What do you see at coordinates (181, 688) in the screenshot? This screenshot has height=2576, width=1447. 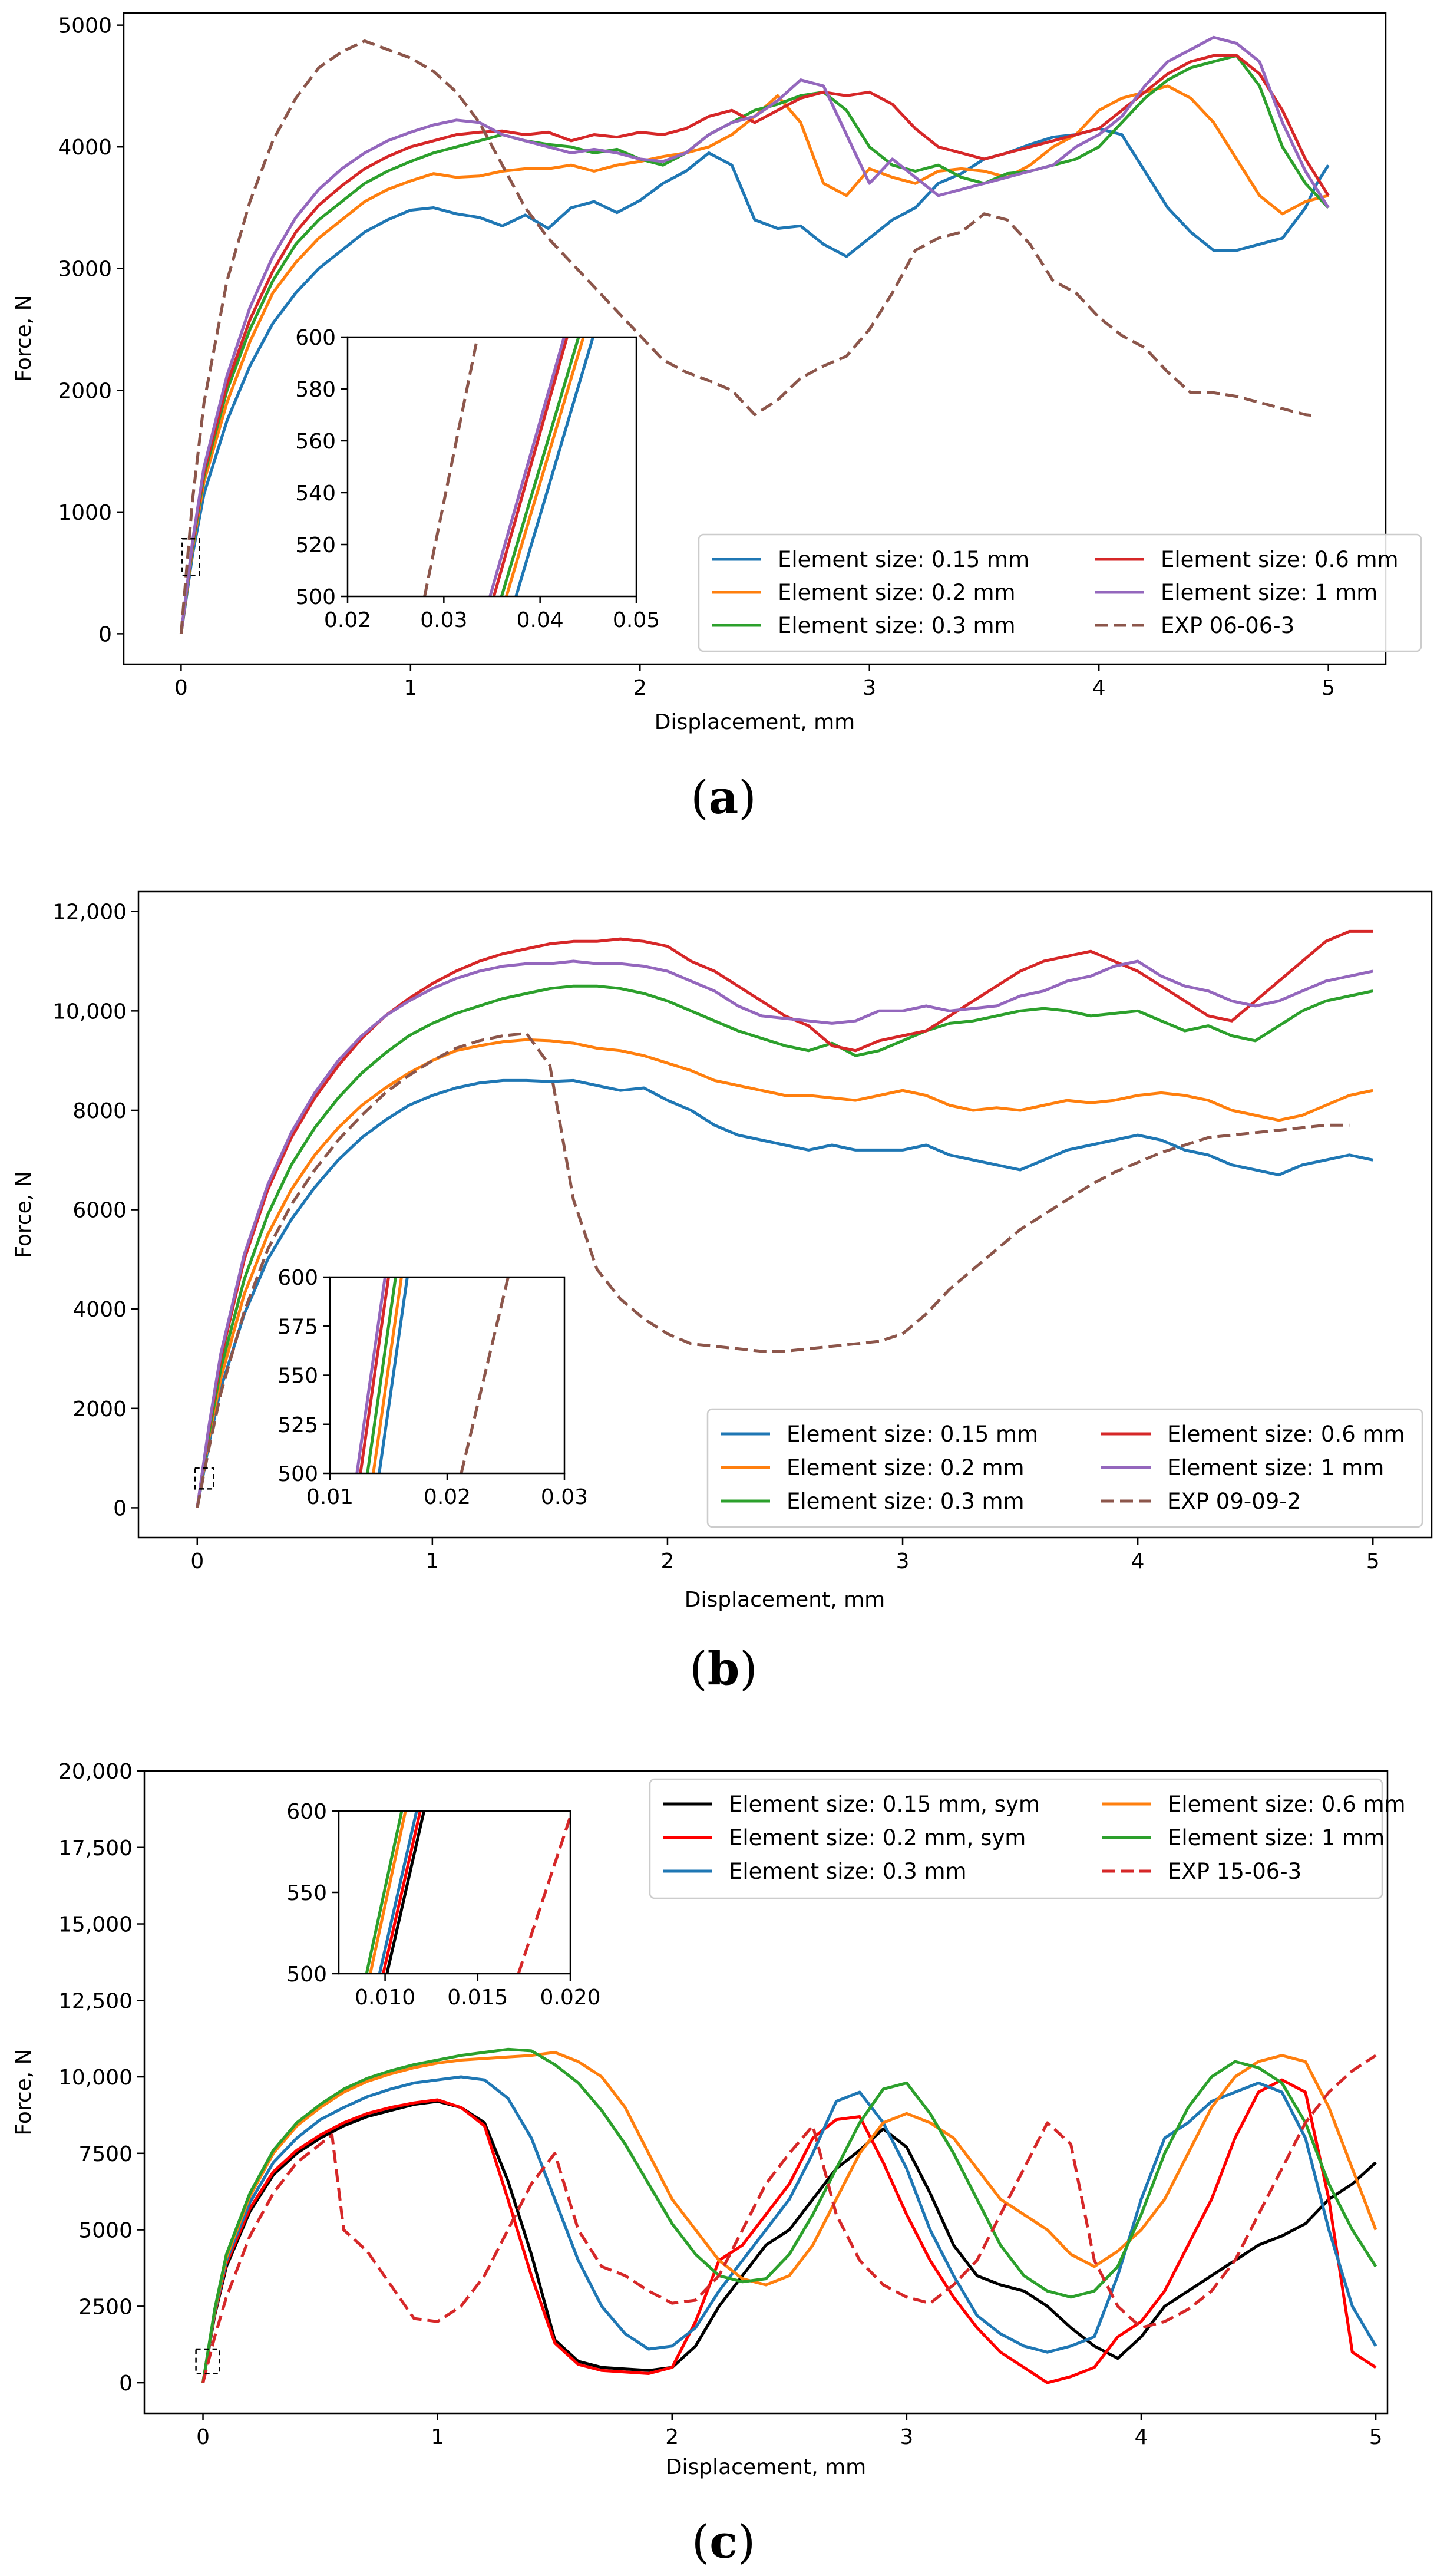 I see `x-tick-label: 0` at bounding box center [181, 688].